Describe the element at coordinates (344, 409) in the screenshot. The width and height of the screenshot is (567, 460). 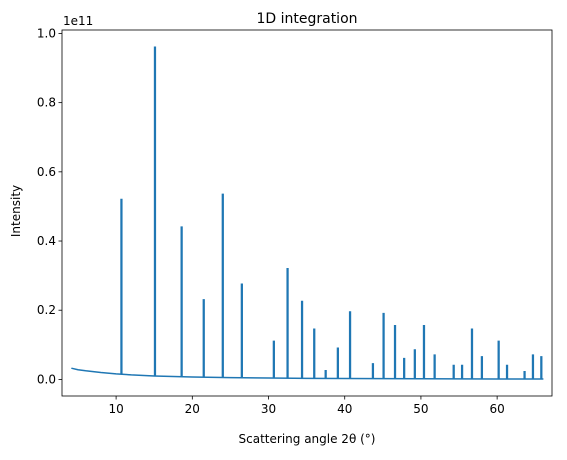
I see `x-tick-label-40: 40` at that location.